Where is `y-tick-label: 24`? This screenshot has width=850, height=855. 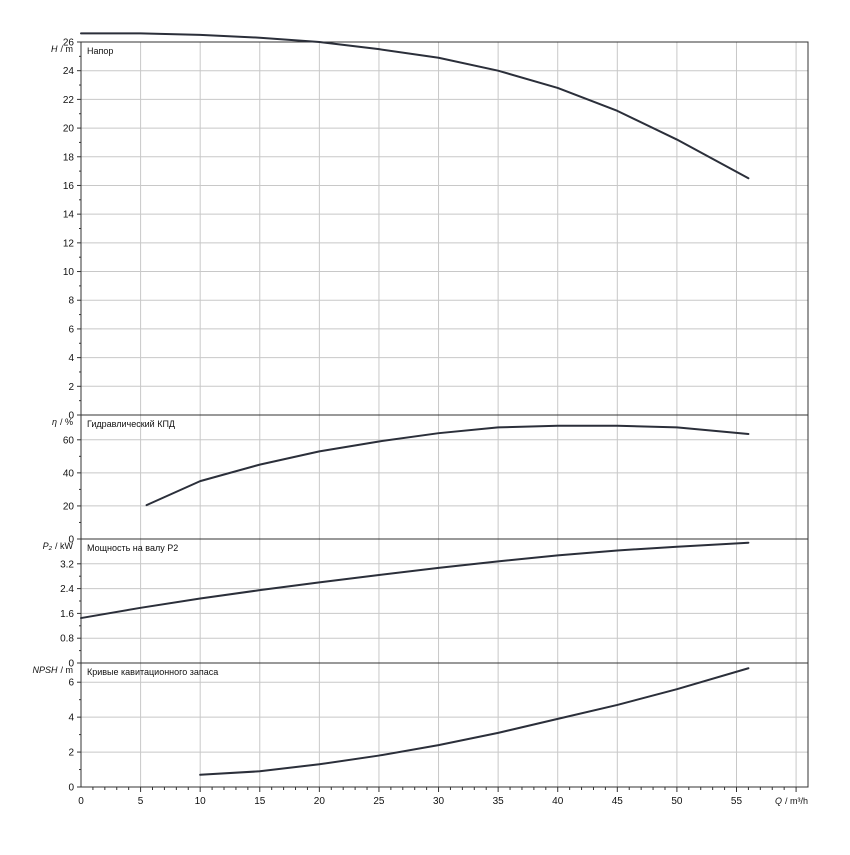 y-tick-label: 24 is located at coordinates (69, 71).